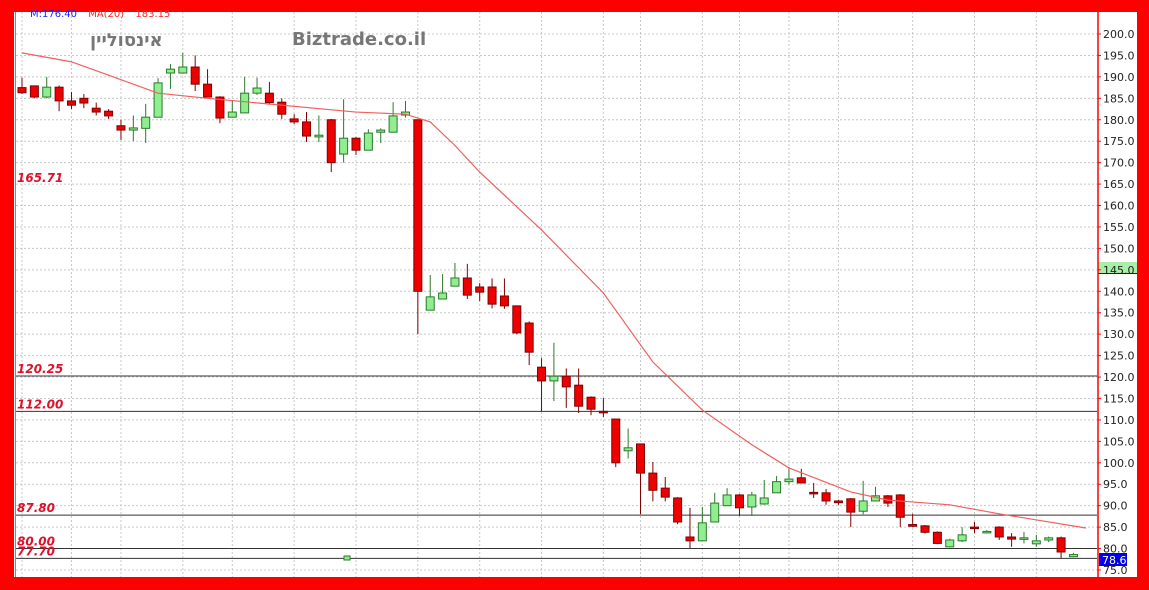  Describe the element at coordinates (1119, 120) in the screenshot. I see `y-tick-label: 180.0` at that location.